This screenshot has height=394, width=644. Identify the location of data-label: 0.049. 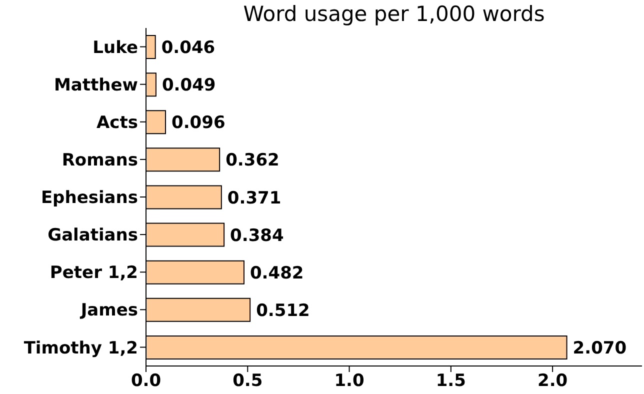
(189, 86).